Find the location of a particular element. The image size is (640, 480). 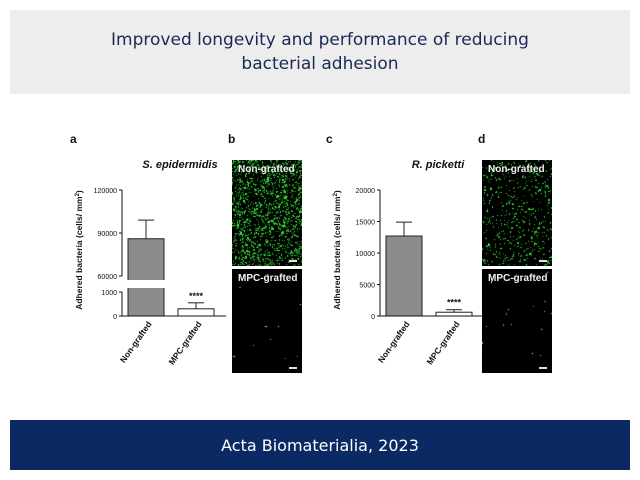

chart-title: R. picketti is located at coordinates (439, 165).